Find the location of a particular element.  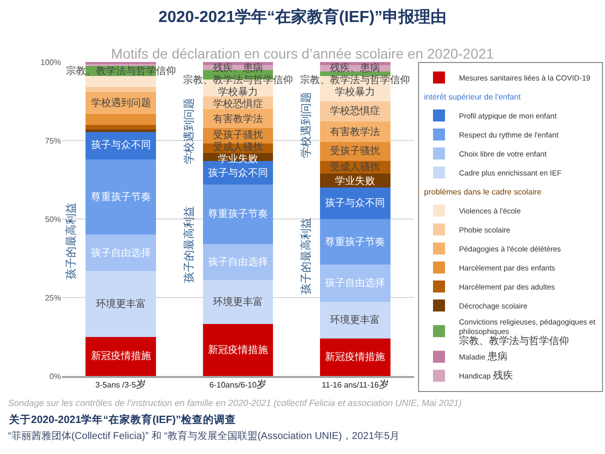

x-tick-label: 6-10ans/6-10岁 is located at coordinates (238, 384).